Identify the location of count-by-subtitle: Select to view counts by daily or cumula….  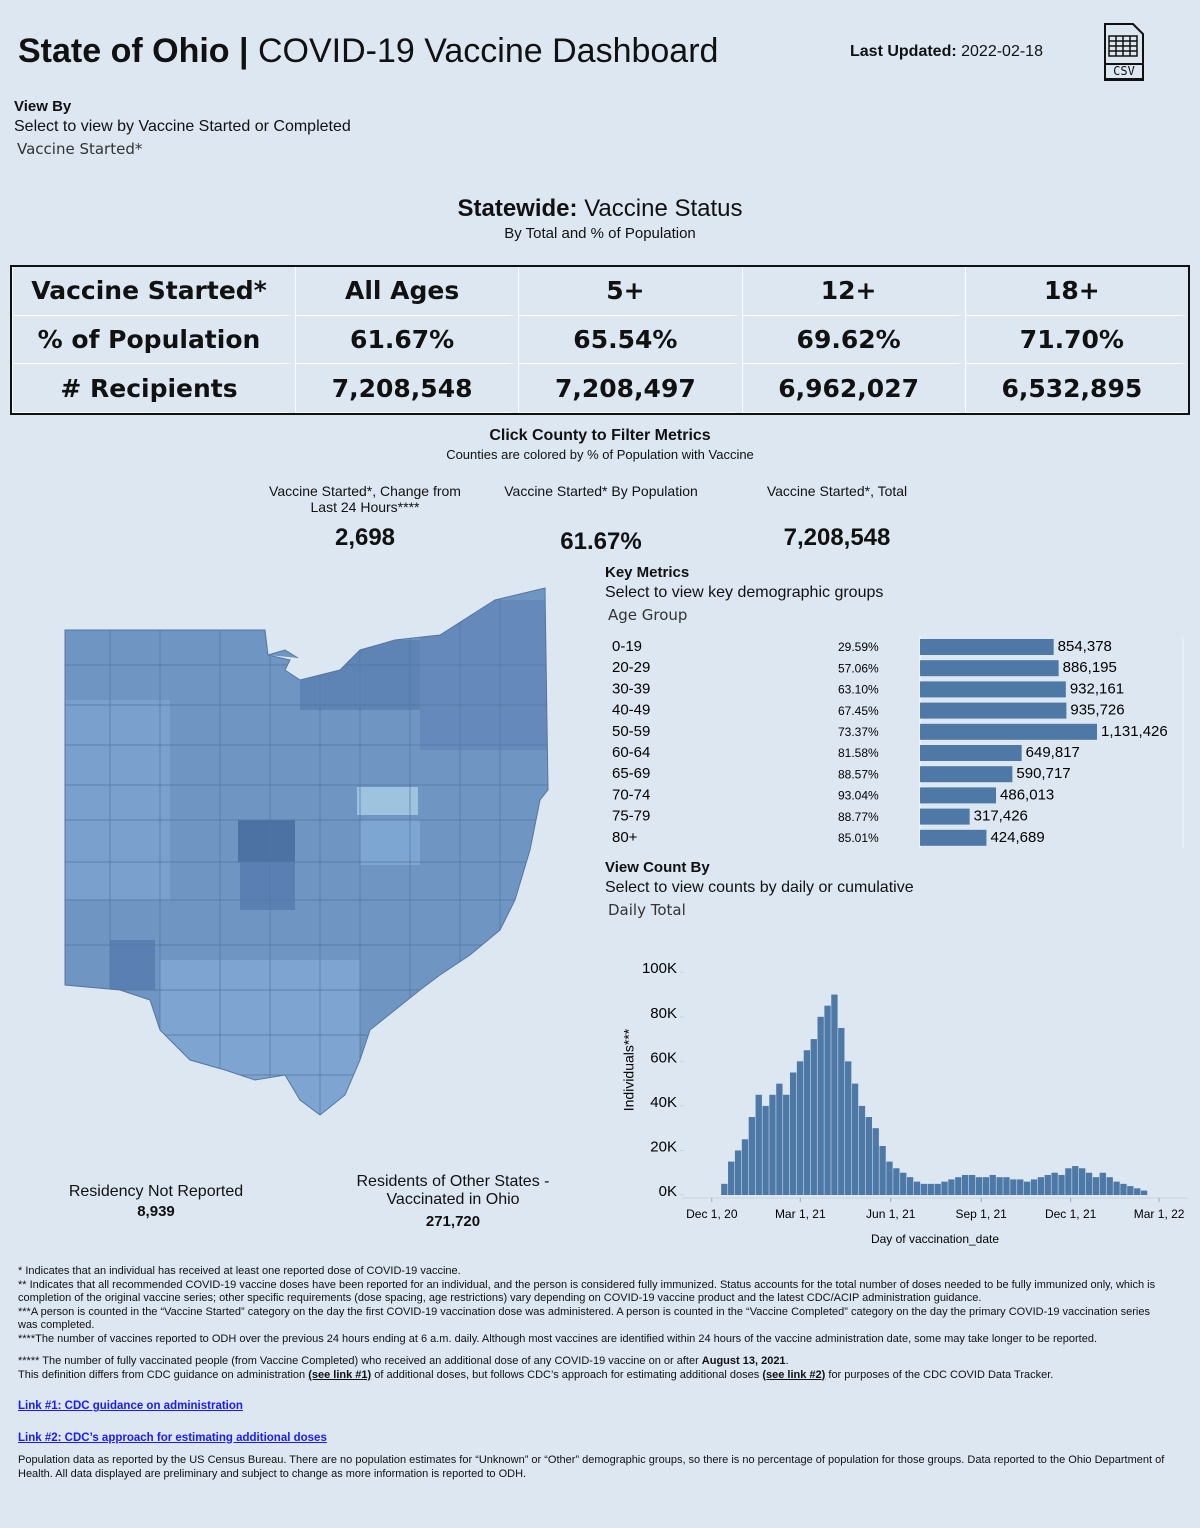
(759, 887).